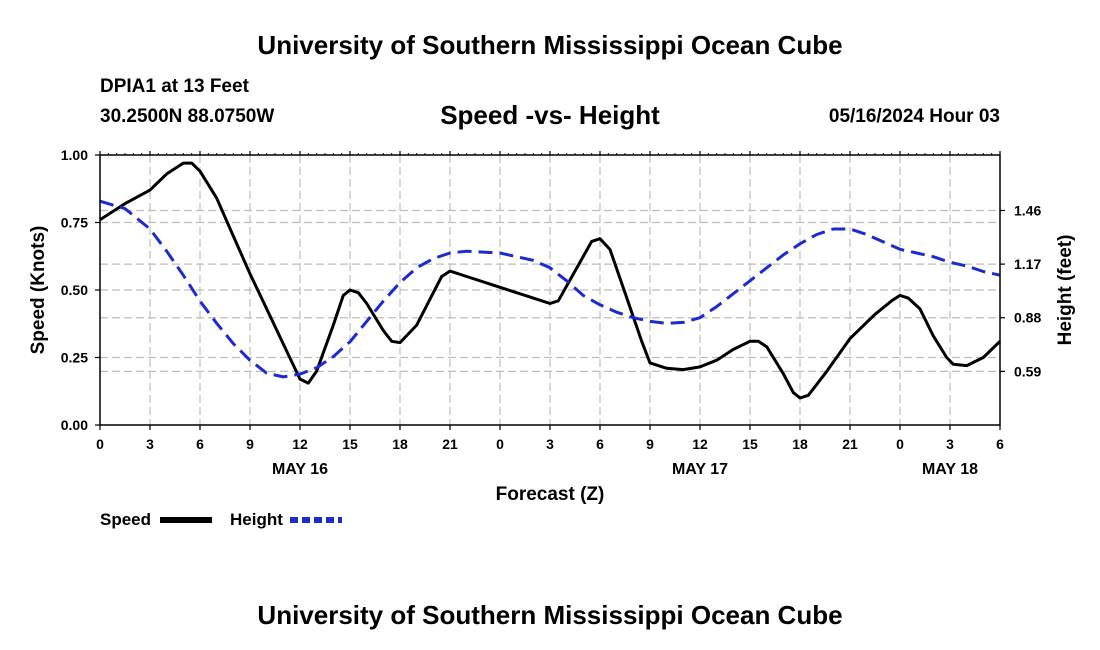 This screenshot has width=1100, height=650. I want to click on y-tick-label: 0.50, so click(74, 290).